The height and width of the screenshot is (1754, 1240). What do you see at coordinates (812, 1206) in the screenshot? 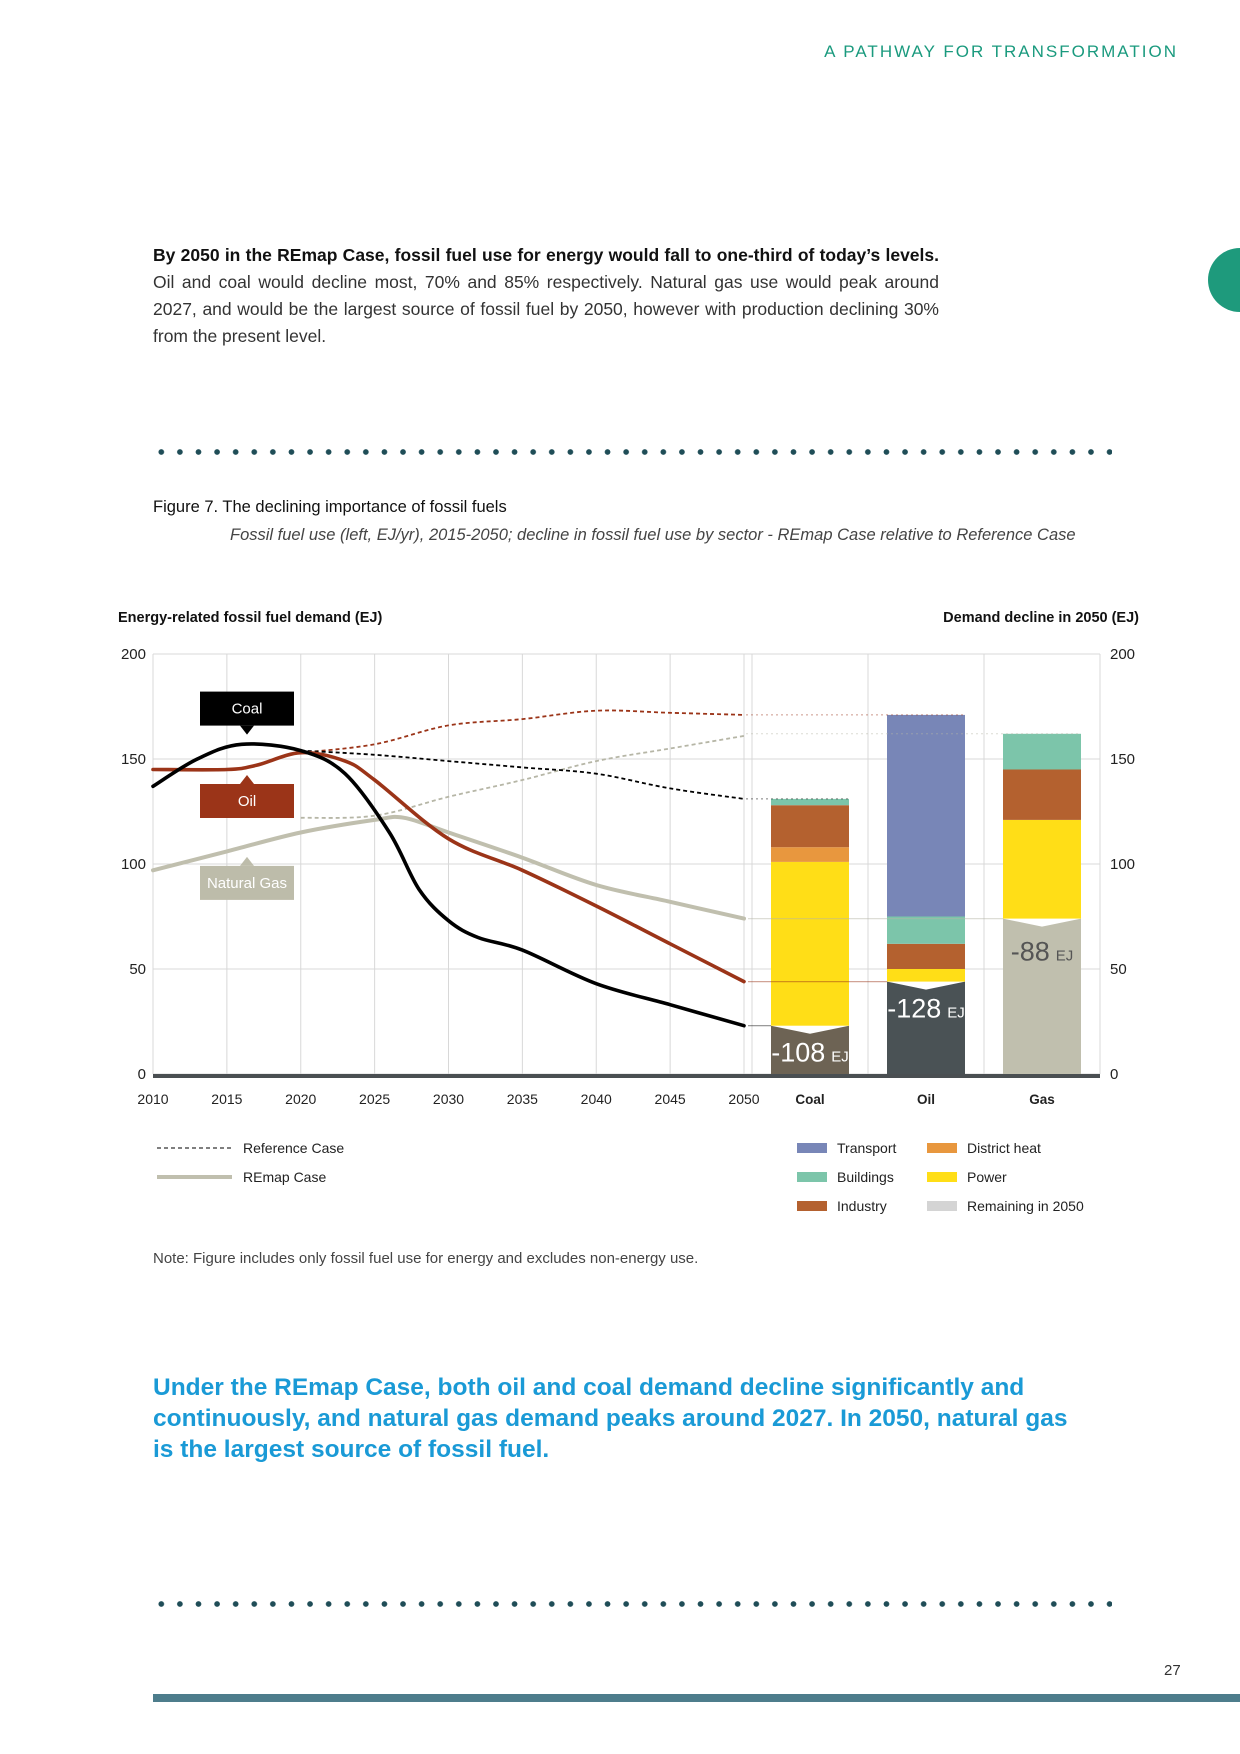
I see `legend-swatch-industry` at bounding box center [812, 1206].